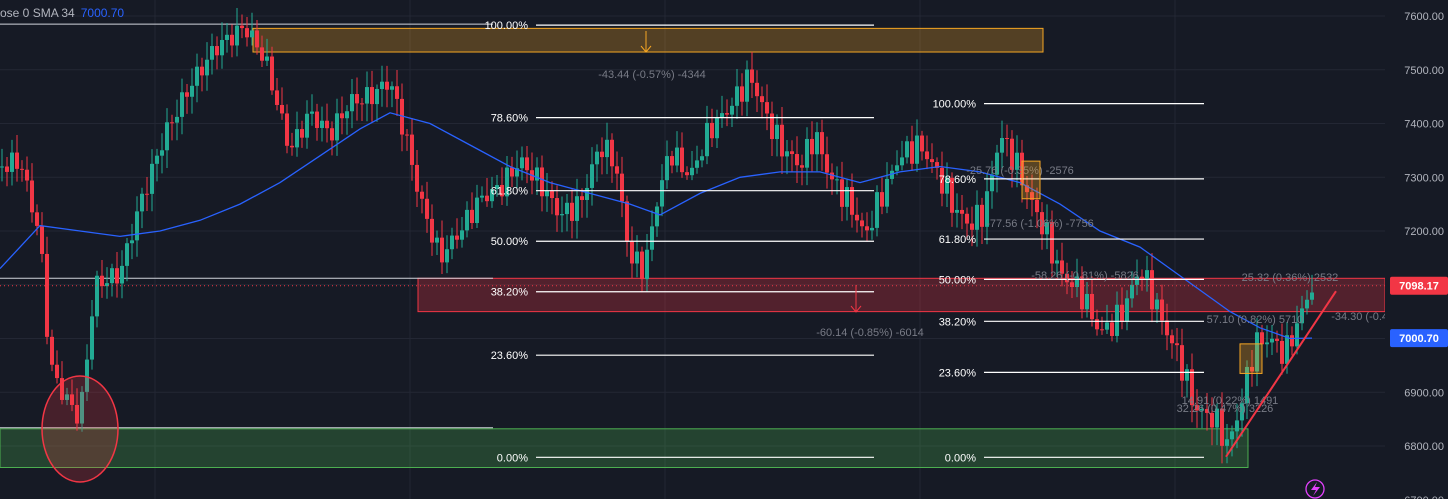 The image size is (1448, 499). What do you see at coordinates (652, 75) in the screenshot?
I see `measure-label: -43.44 (-0.57%) -4344` at bounding box center [652, 75].